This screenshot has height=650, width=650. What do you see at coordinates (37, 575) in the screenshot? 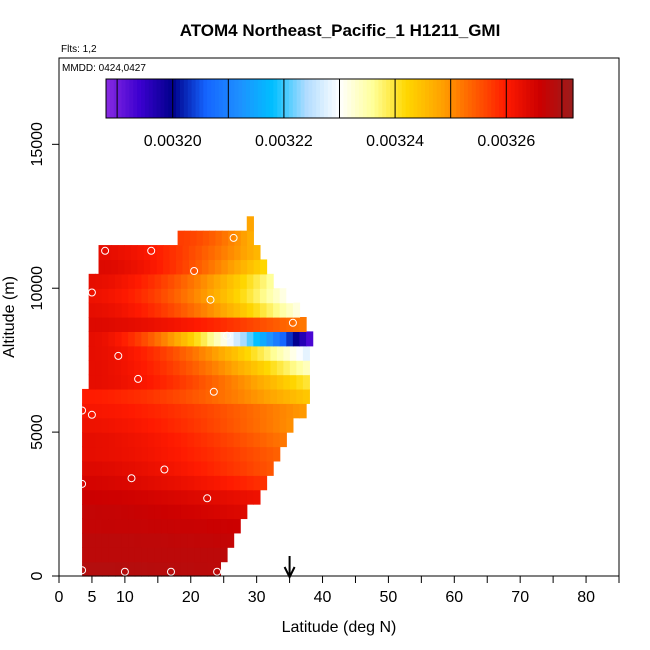
I see `y-tick-label: 0` at bounding box center [37, 575].